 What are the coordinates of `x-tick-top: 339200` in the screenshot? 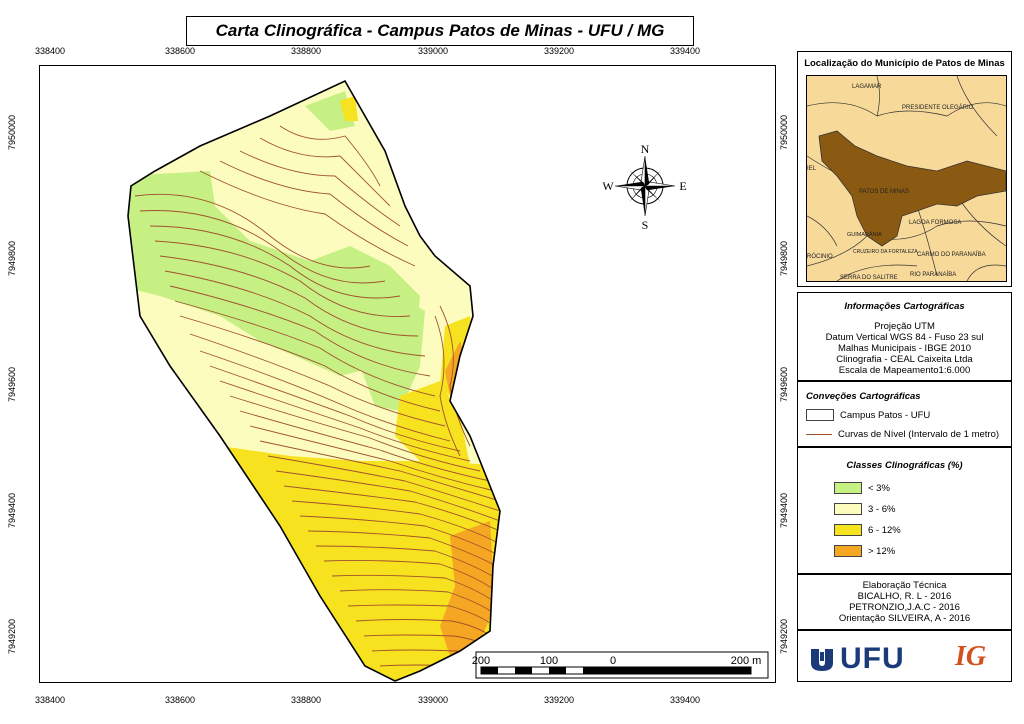 It's located at (559, 51).